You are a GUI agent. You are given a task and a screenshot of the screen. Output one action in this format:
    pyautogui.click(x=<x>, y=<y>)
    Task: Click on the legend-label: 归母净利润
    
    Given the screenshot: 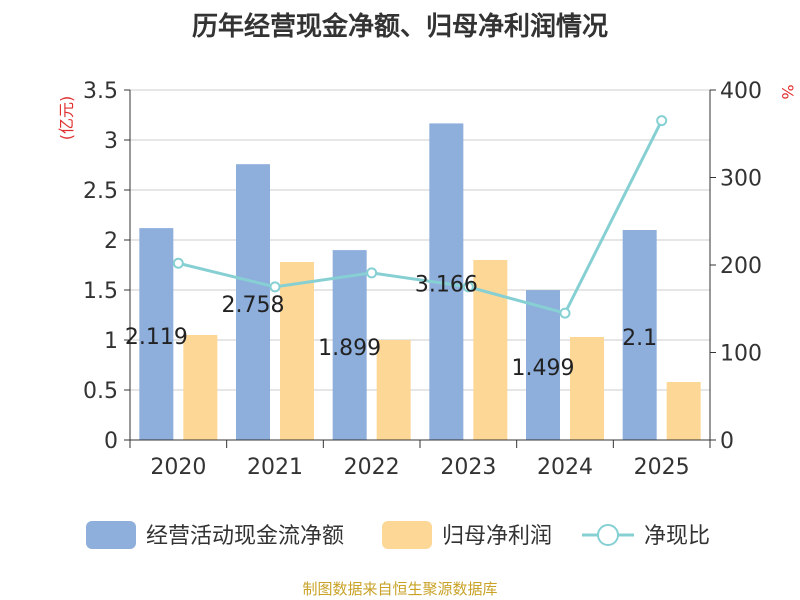 What is the action you would take?
    pyautogui.click(x=497, y=536)
    